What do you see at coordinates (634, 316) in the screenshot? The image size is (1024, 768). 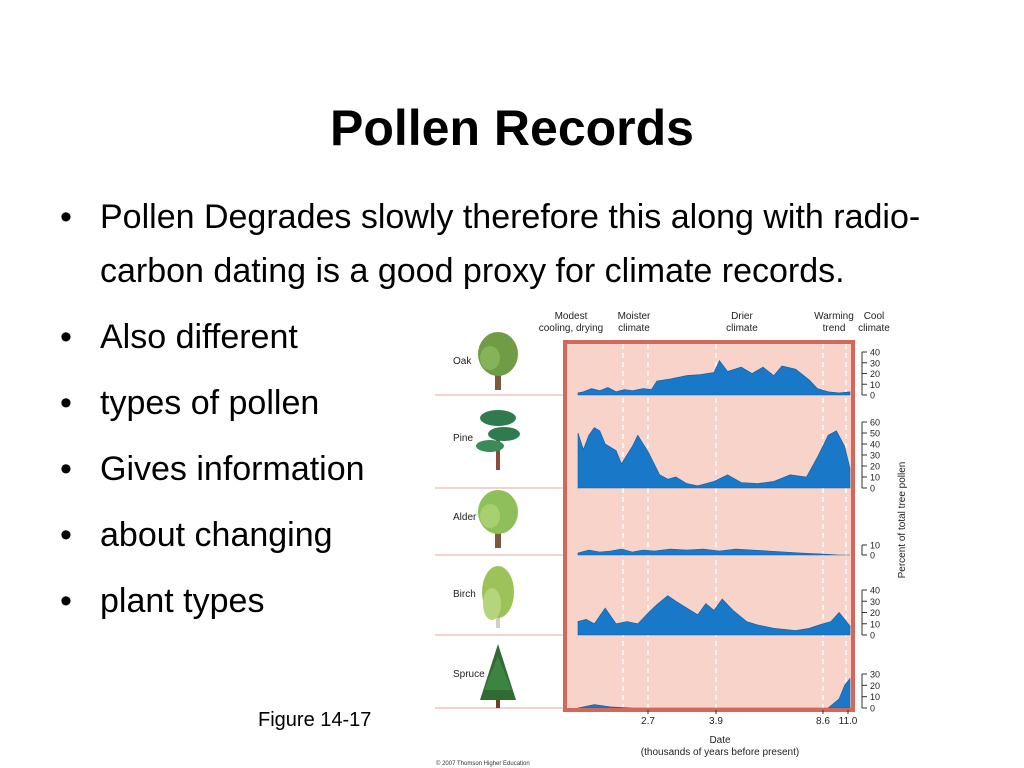 I see `period-header: Moister` at bounding box center [634, 316].